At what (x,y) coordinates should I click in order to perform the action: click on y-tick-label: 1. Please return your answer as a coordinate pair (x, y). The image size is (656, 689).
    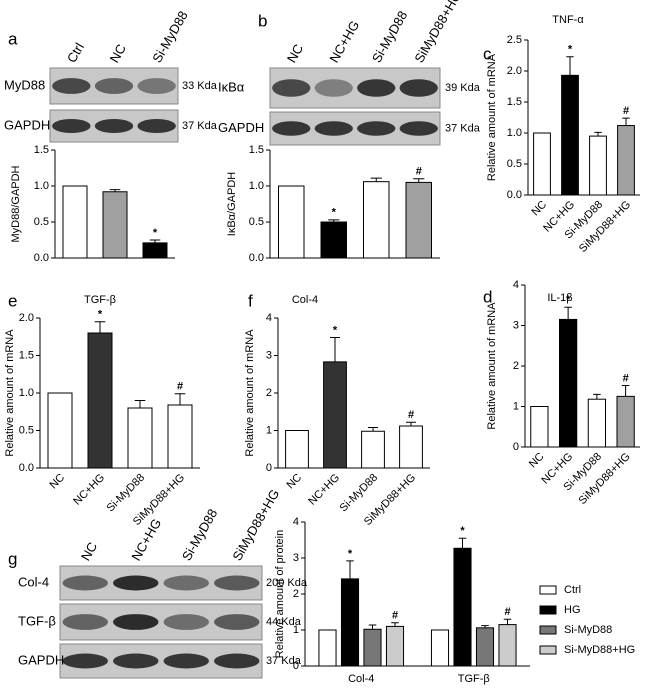
    Looking at the image, I should click on (296, 630).